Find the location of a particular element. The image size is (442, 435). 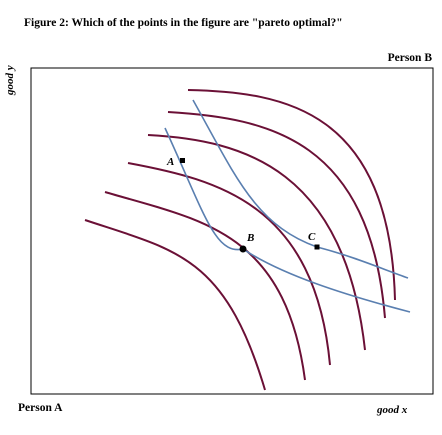

point-c: C is located at coordinates (314, 240).